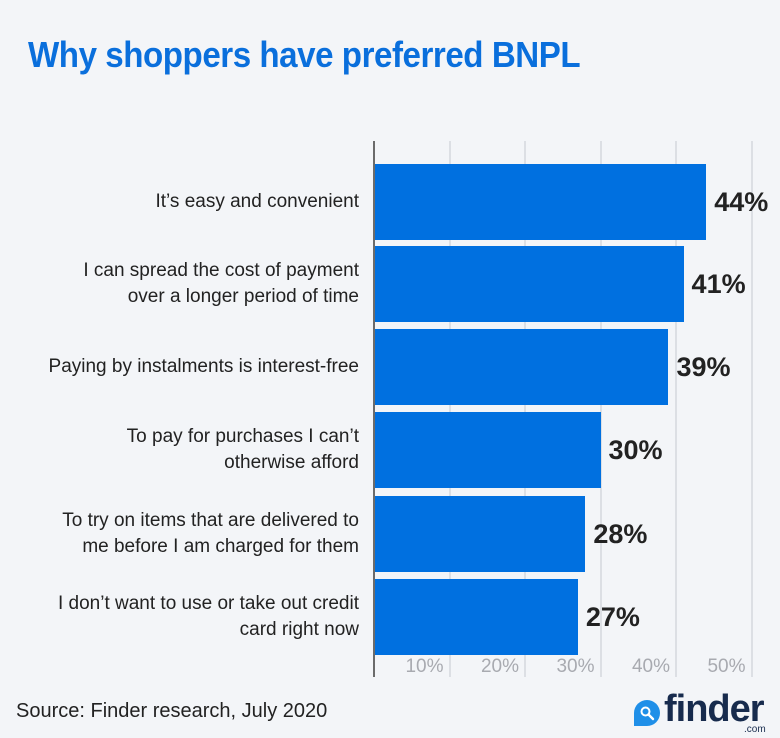  What do you see at coordinates (726, 666) in the screenshot?
I see `x-tick-label: 50%` at bounding box center [726, 666].